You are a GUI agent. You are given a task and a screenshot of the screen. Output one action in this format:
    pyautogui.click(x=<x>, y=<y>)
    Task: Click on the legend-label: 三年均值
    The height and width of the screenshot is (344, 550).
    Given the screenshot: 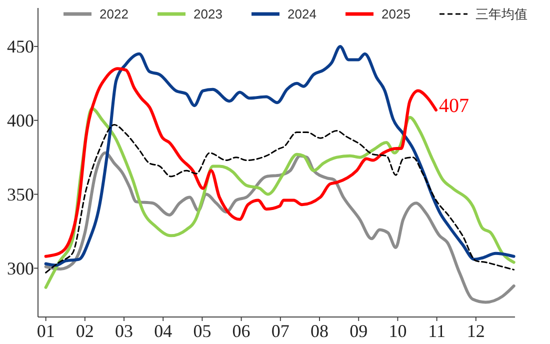 What is the action you would take?
    pyautogui.click(x=502, y=14)
    